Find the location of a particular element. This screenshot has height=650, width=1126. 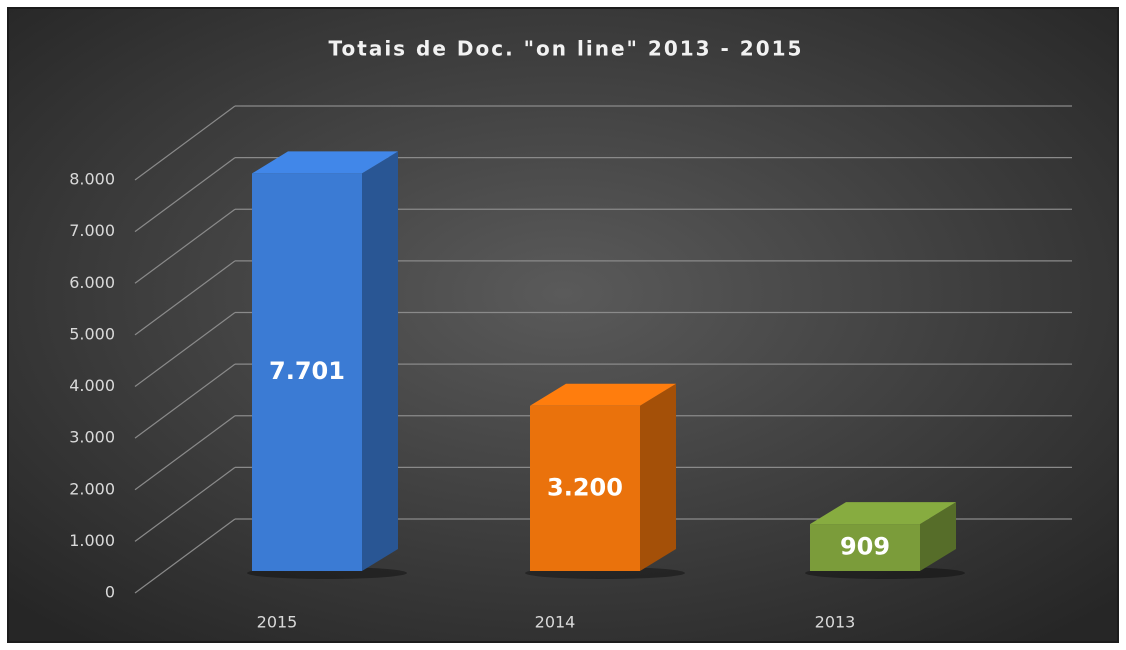

x-tick-label: 2015 is located at coordinates (277, 622).